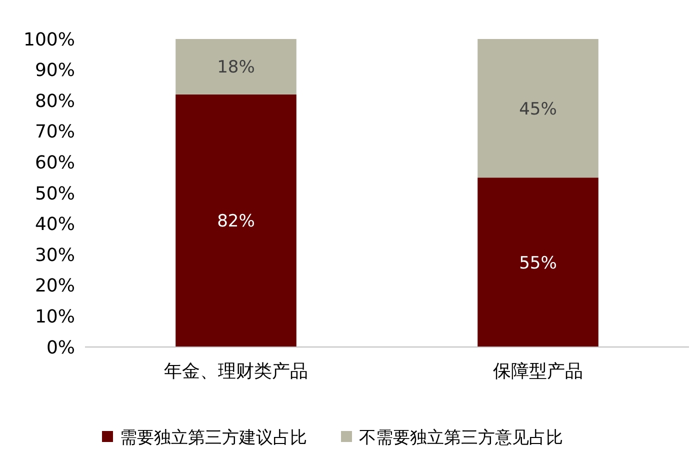 Image resolution: width=699 pixels, height=465 pixels. I want to click on y-tick-label: 50%, so click(54, 193).